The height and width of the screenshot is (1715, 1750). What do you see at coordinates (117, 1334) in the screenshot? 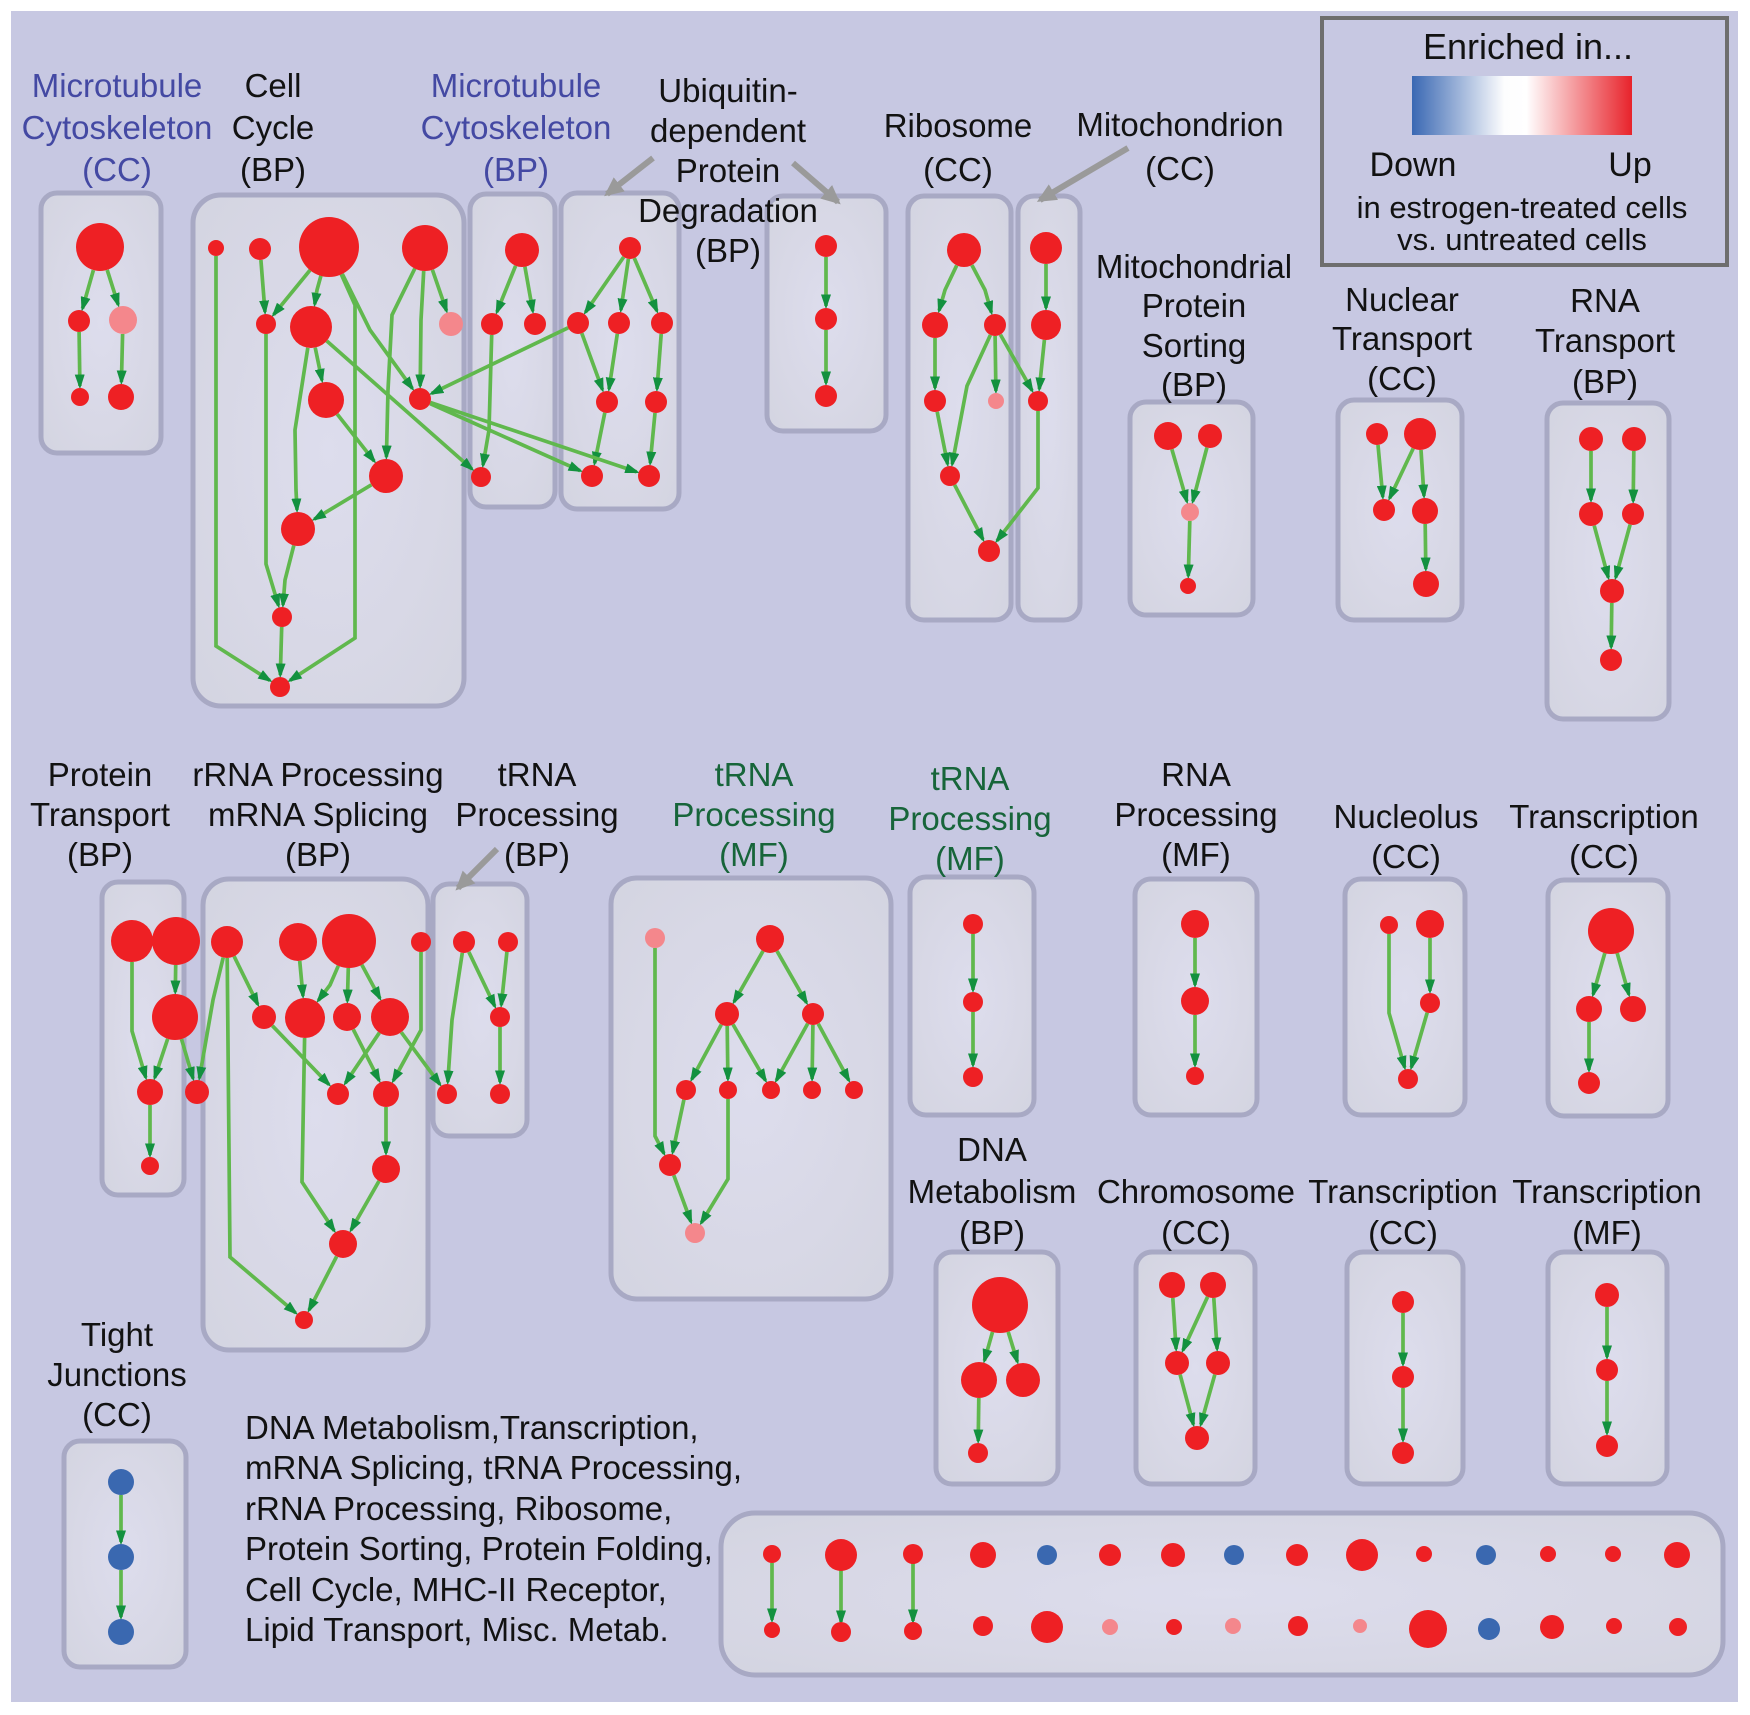
I see `svg-text: Tight` at bounding box center [117, 1334].